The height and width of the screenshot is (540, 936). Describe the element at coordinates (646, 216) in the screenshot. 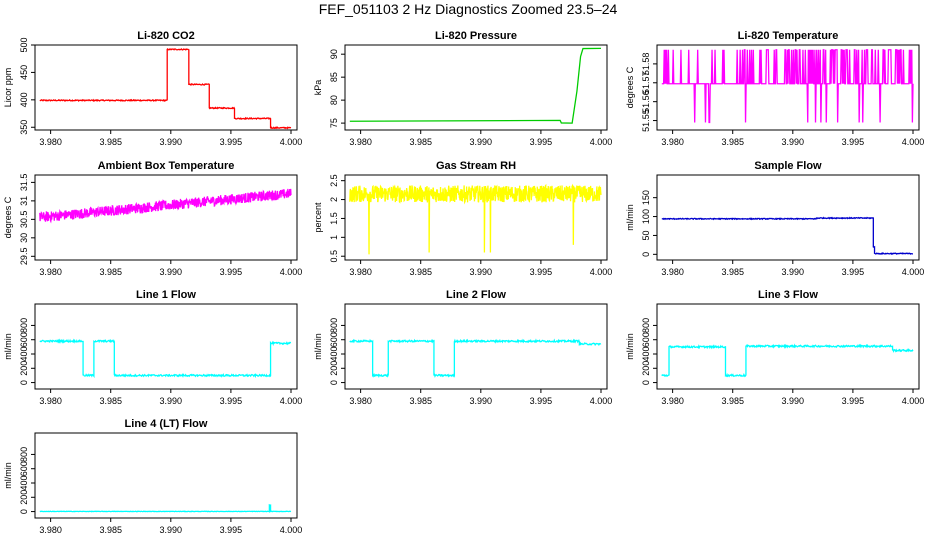

I see `y-tick-label: 100` at that location.